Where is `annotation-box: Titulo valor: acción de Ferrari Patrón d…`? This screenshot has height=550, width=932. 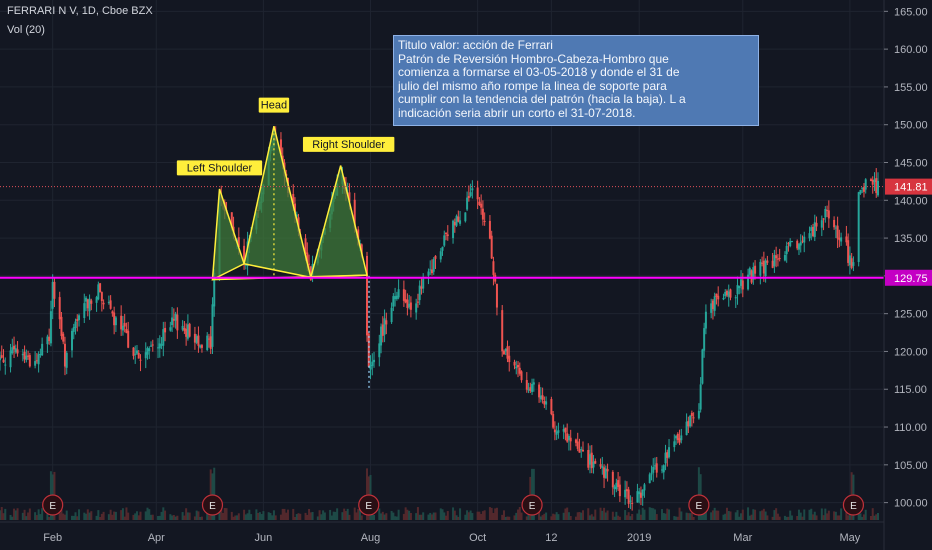 annotation-box: Titulo valor: acción de Ferrari Patrón d… is located at coordinates (576, 80).